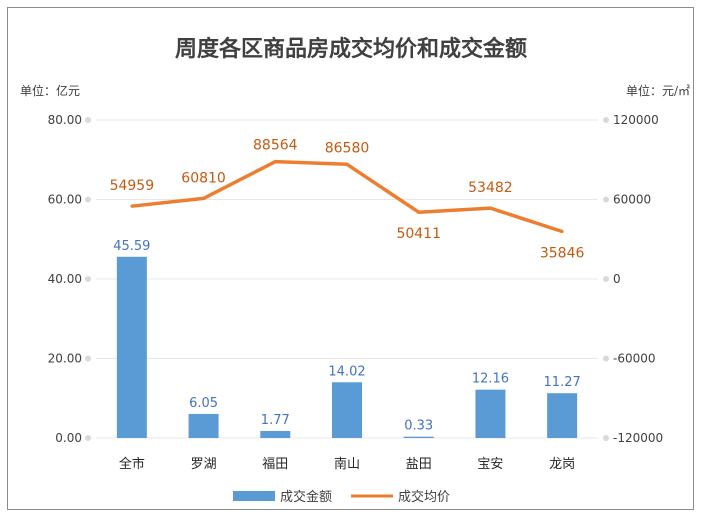 The image size is (703, 520). I want to click on left-axis-unit: 单位：亿元, so click(50, 90).